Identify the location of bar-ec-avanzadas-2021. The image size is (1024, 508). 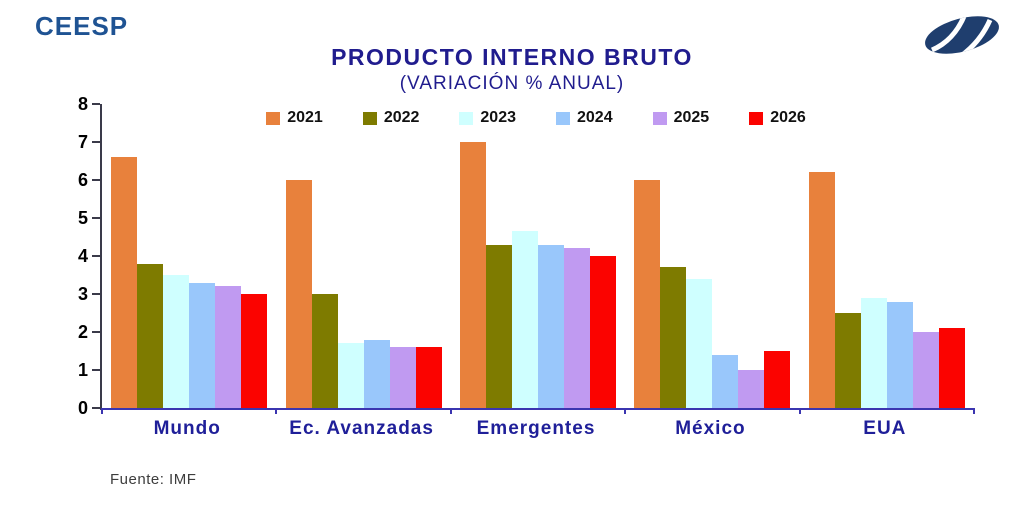
(298, 294).